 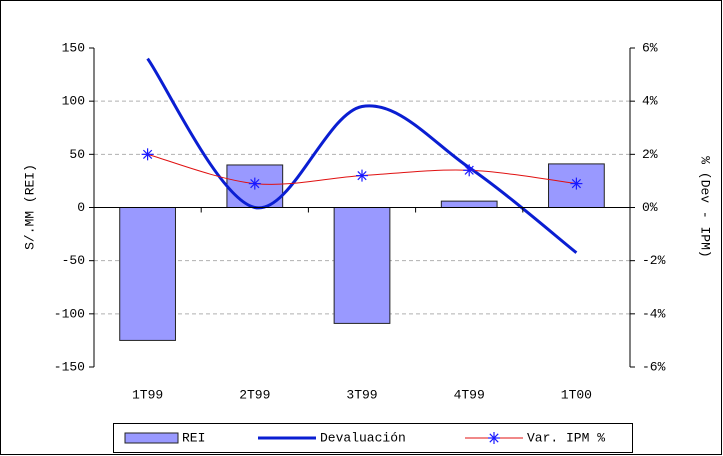 I want to click on y-tick-label: 0, so click(x=81, y=207).